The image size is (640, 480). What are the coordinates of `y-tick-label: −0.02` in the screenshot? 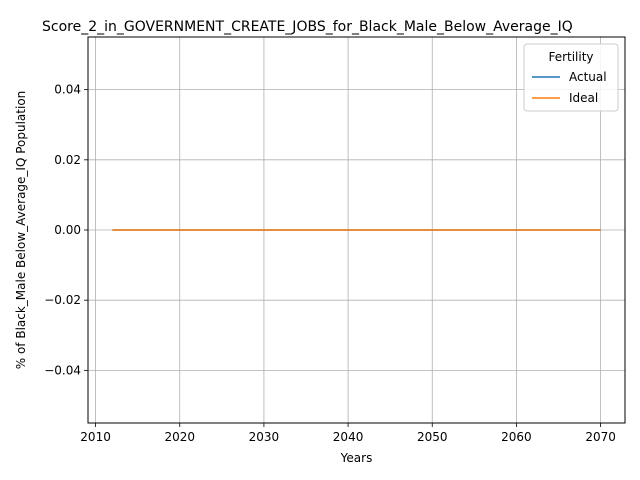 It's located at (62, 300).